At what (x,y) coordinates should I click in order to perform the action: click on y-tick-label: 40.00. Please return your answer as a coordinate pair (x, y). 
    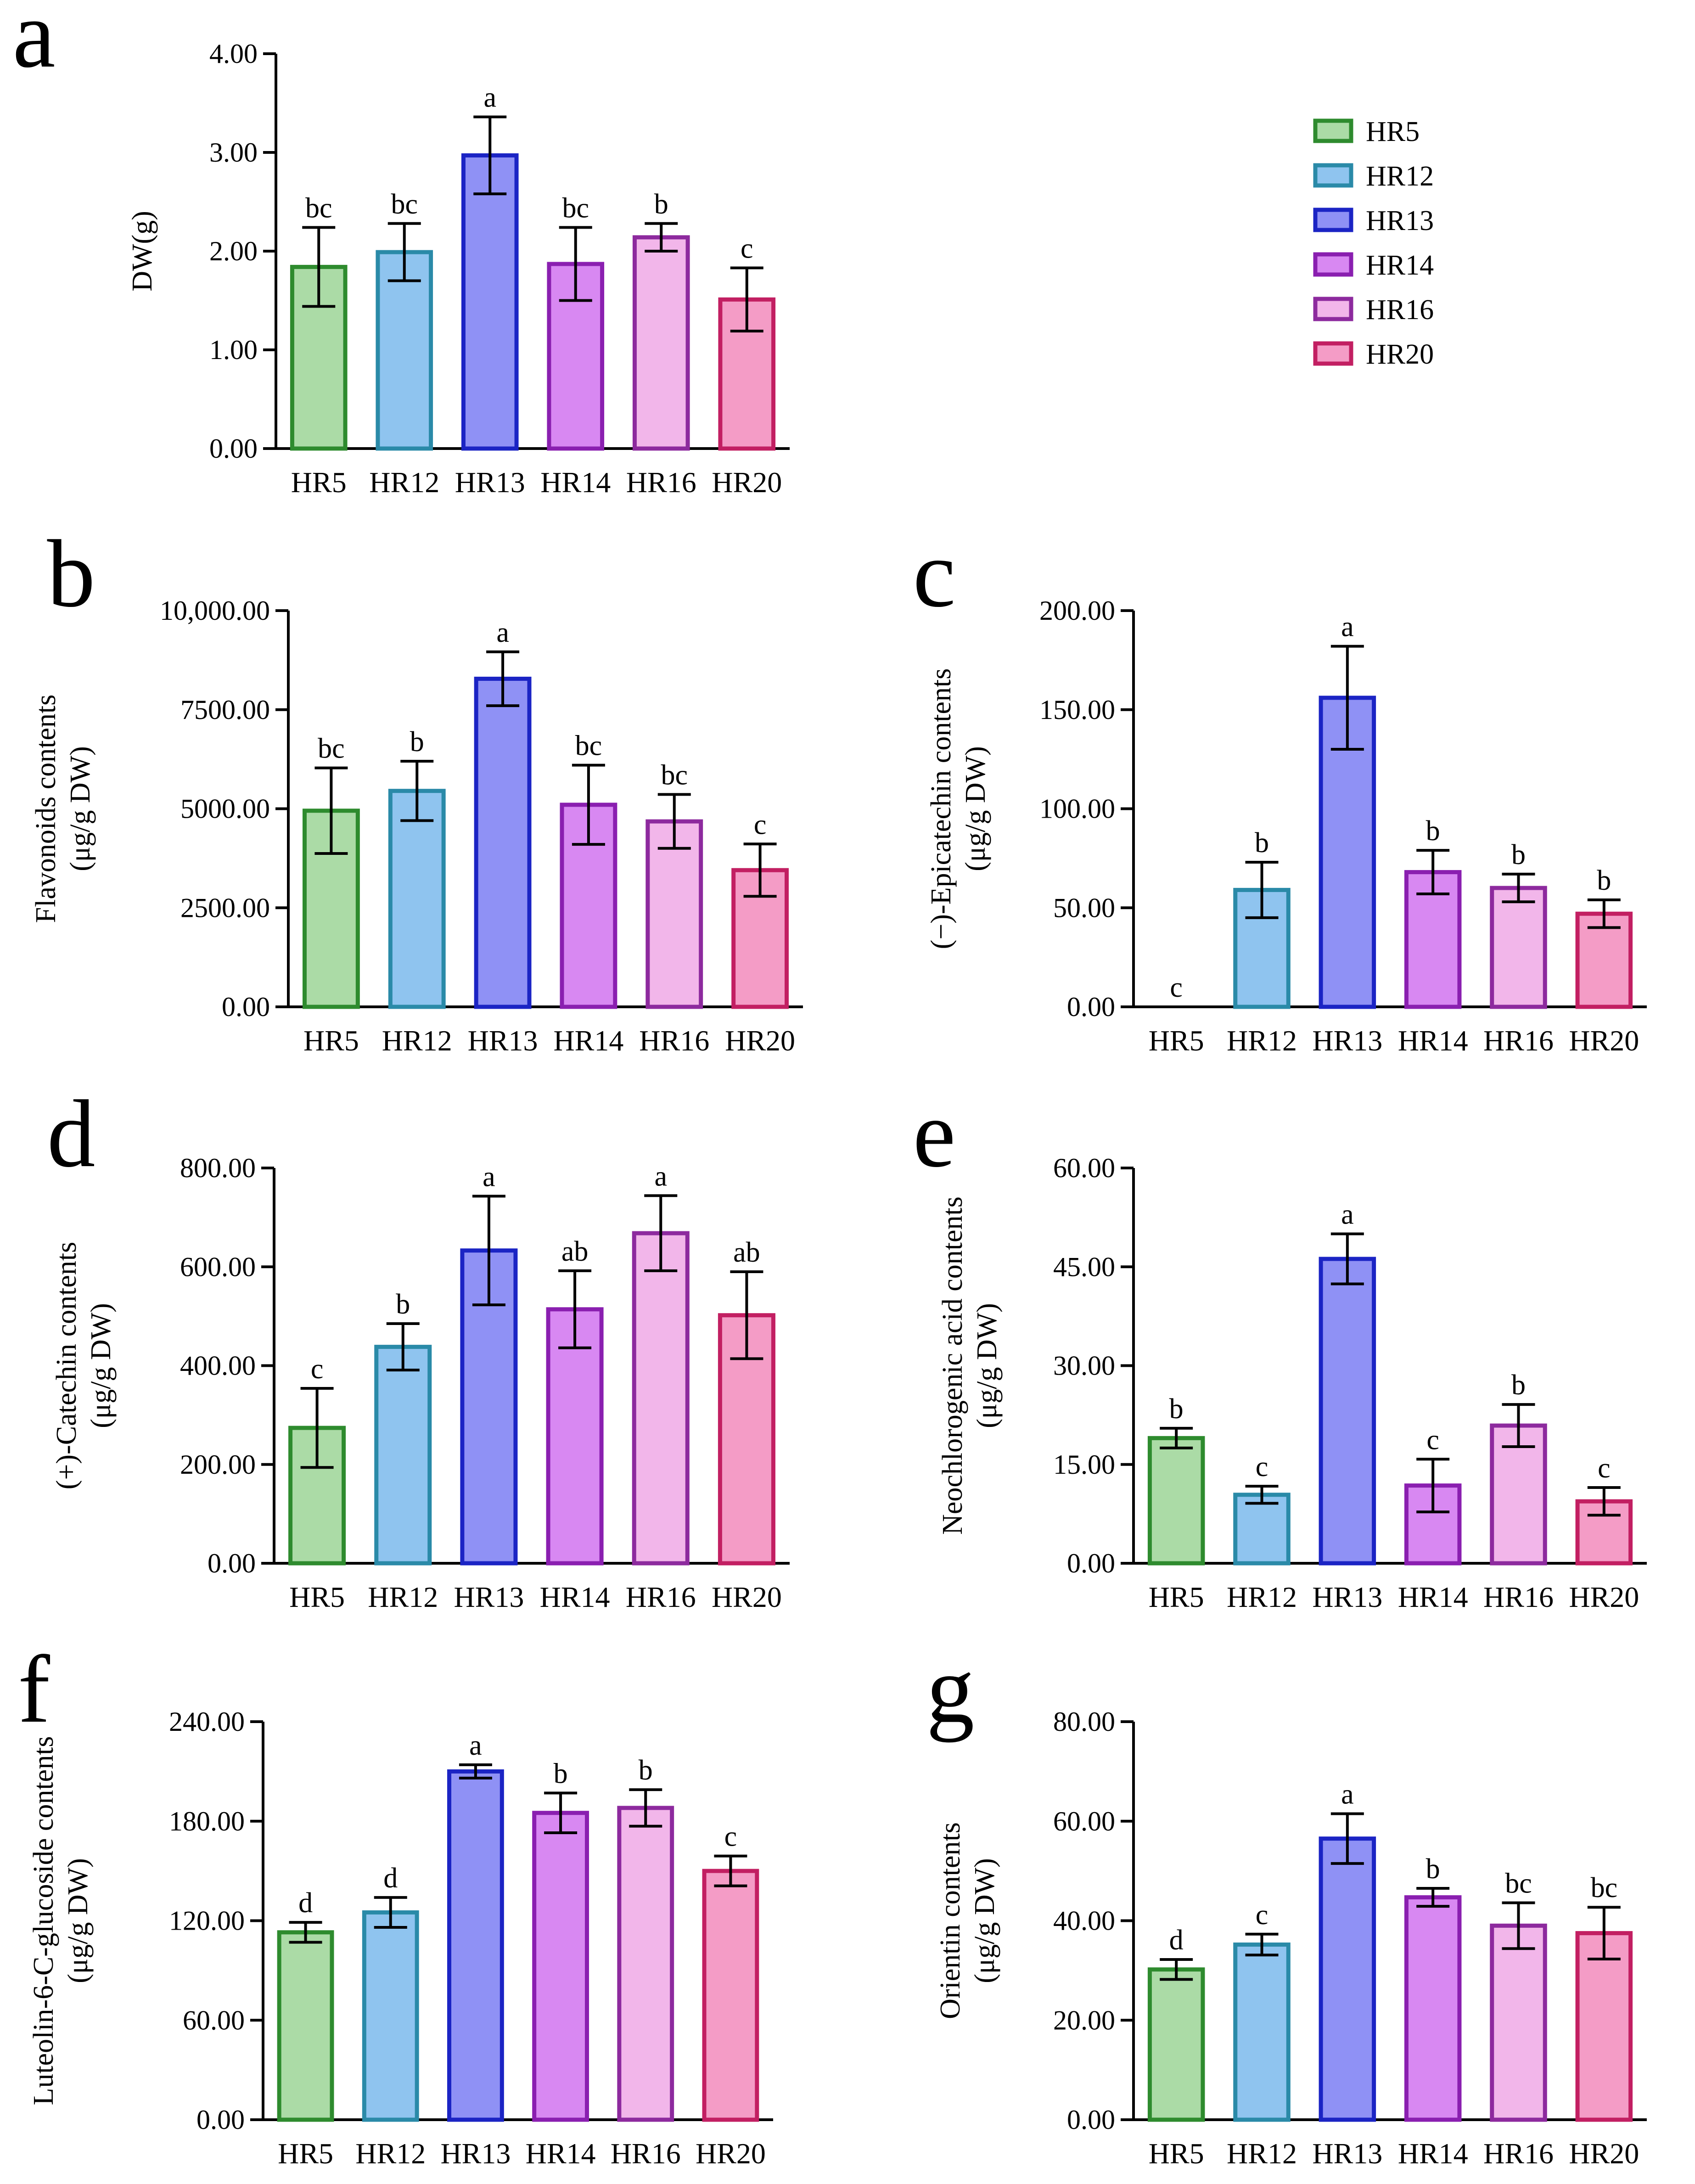
    Looking at the image, I should click on (1084, 1921).